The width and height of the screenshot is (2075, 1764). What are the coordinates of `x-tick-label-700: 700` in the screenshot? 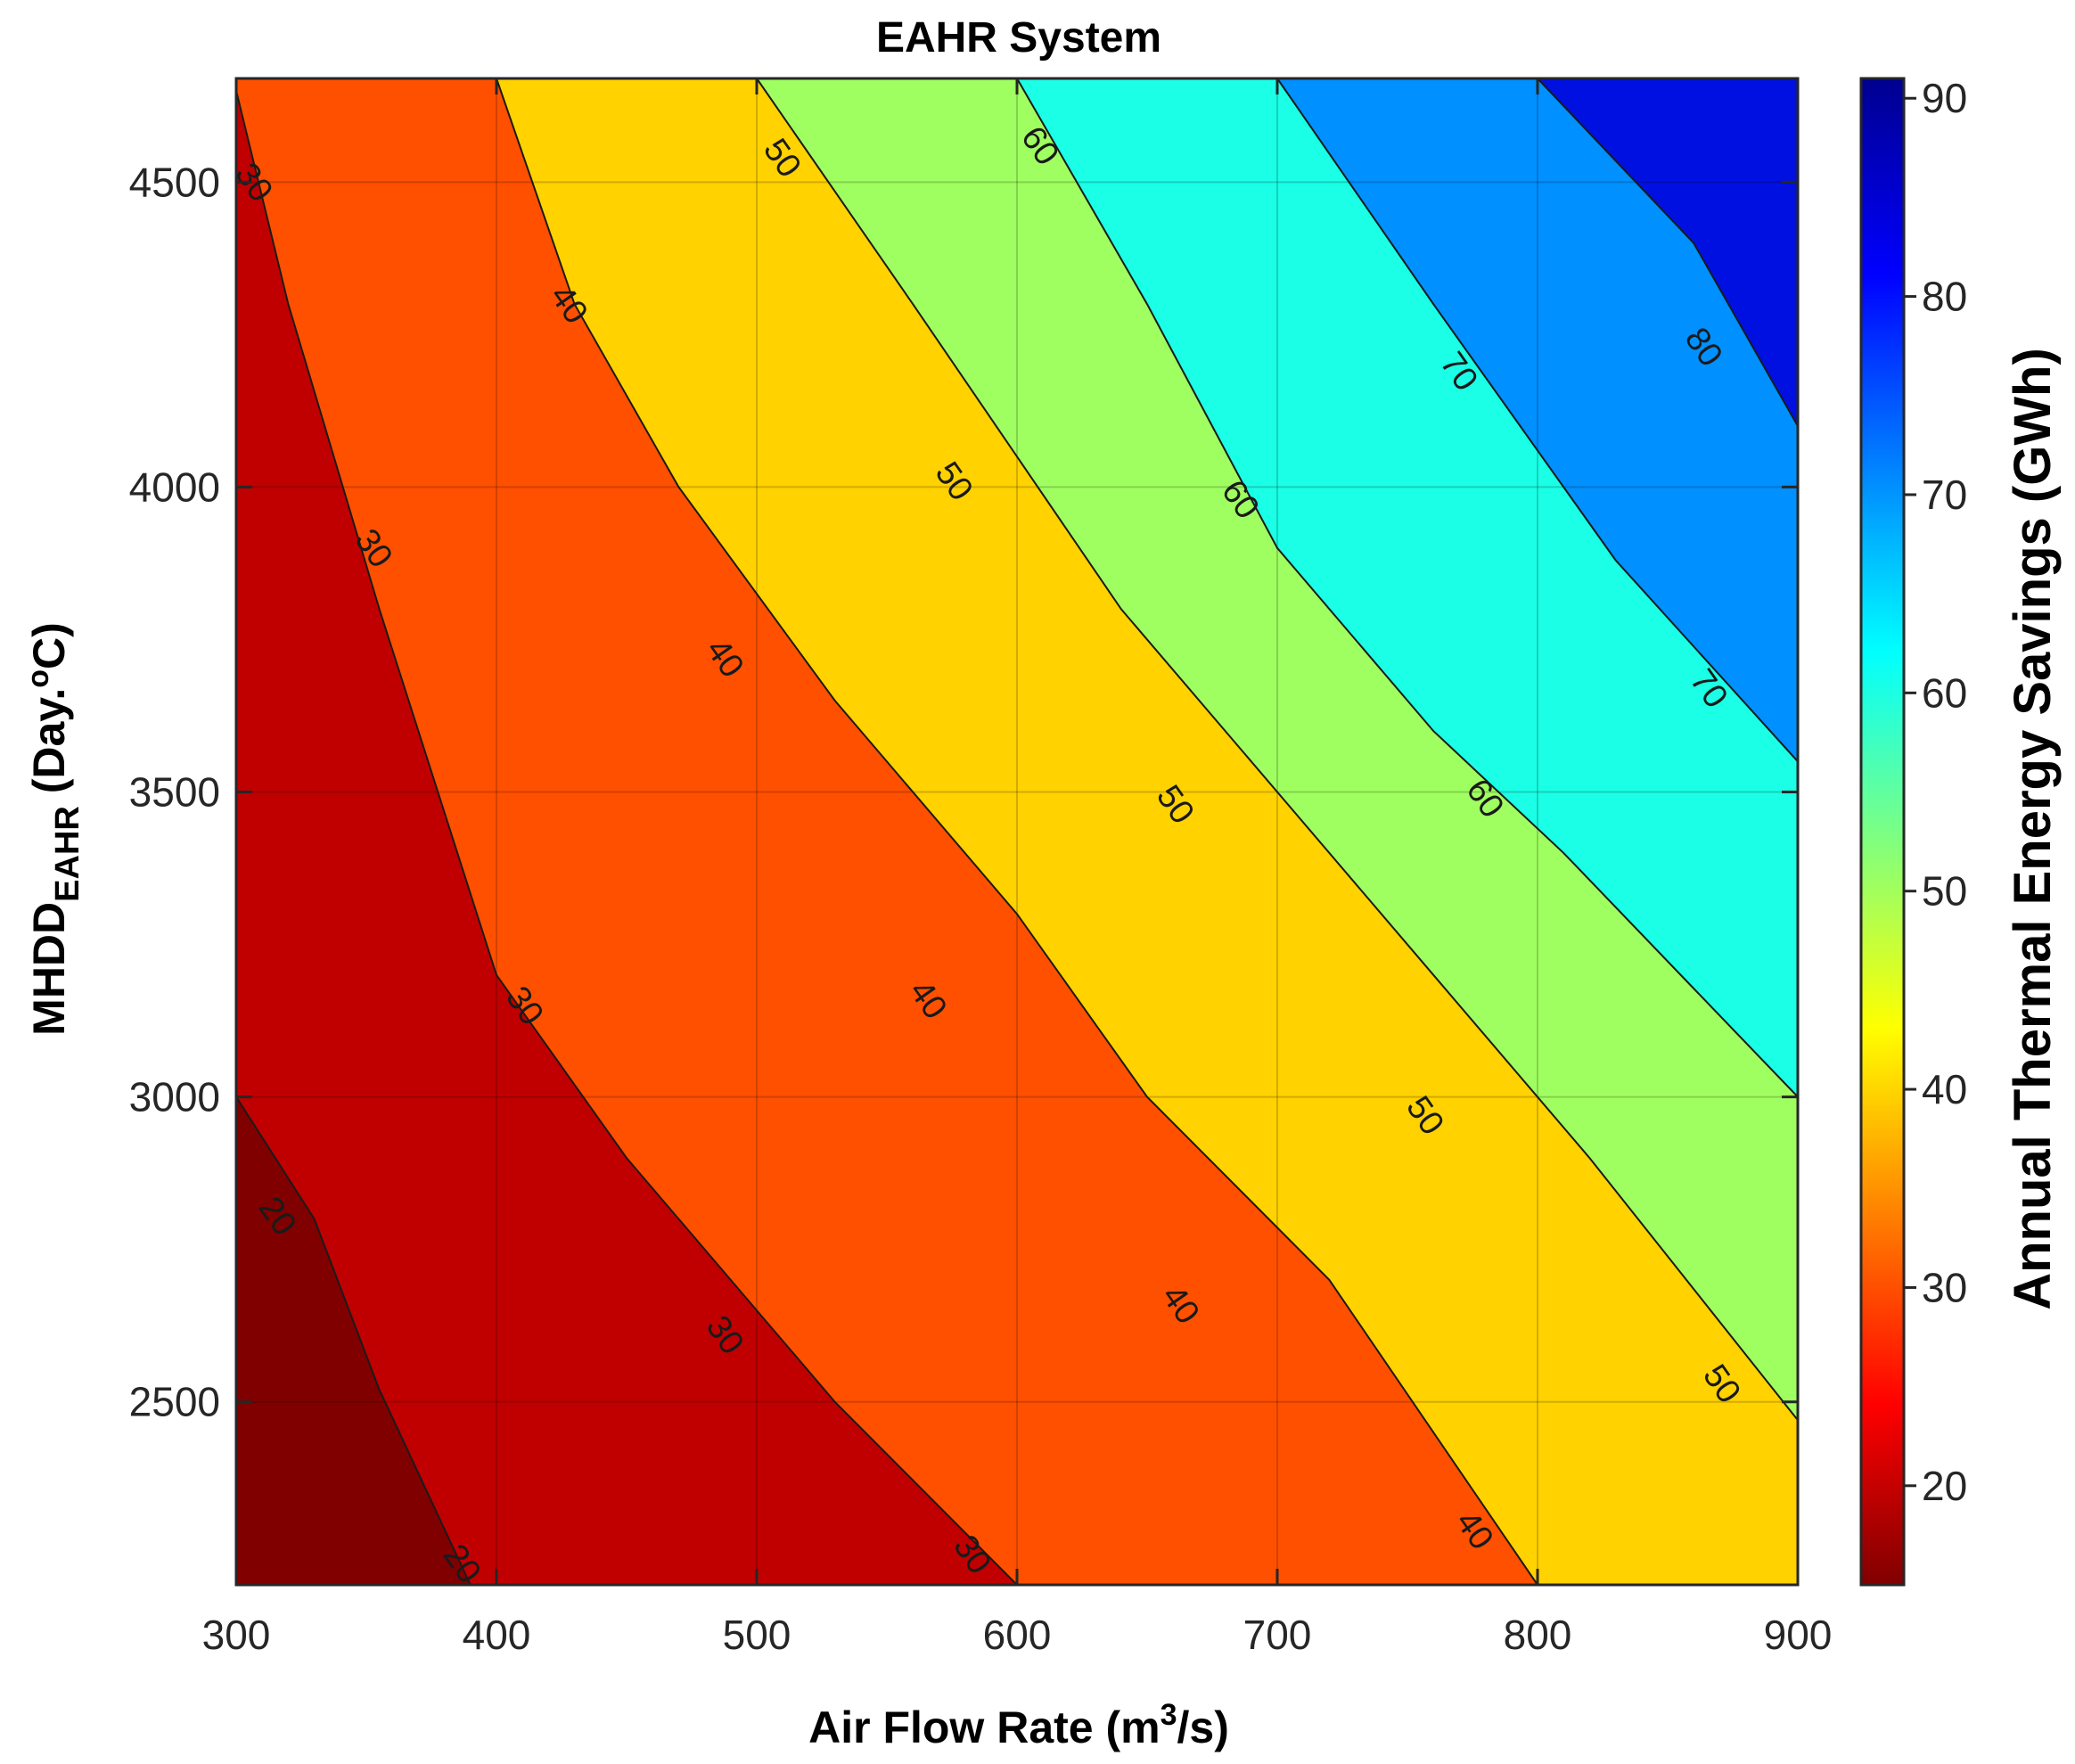 It's located at (1277, 1635).